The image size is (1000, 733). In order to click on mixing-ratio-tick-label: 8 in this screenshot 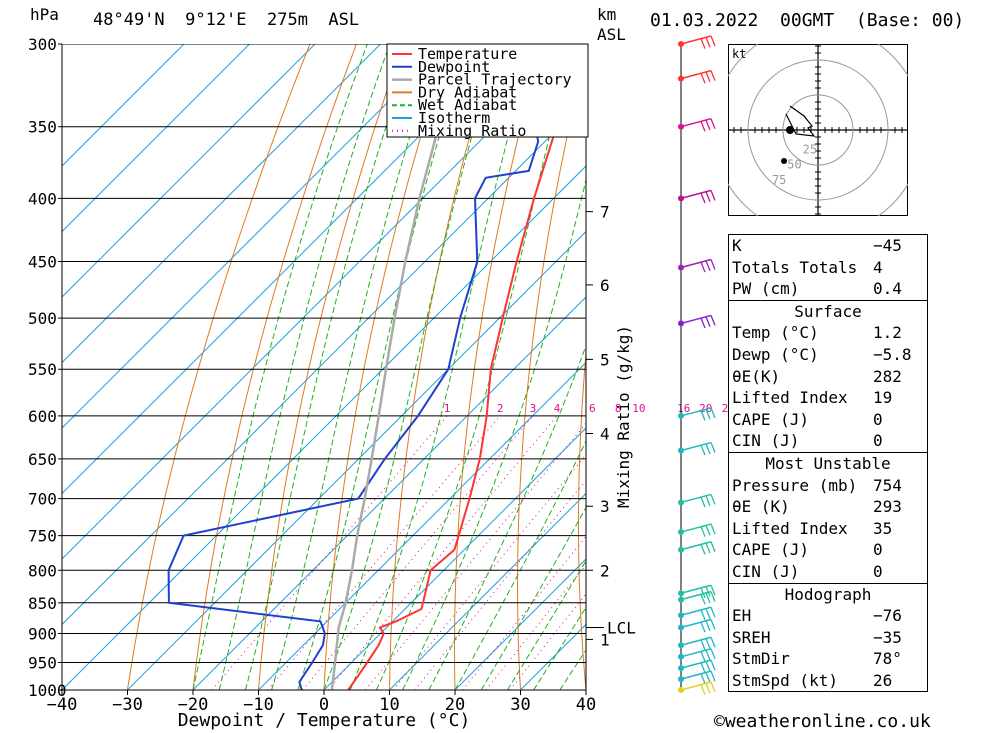, I will do `click(618, 408)`.